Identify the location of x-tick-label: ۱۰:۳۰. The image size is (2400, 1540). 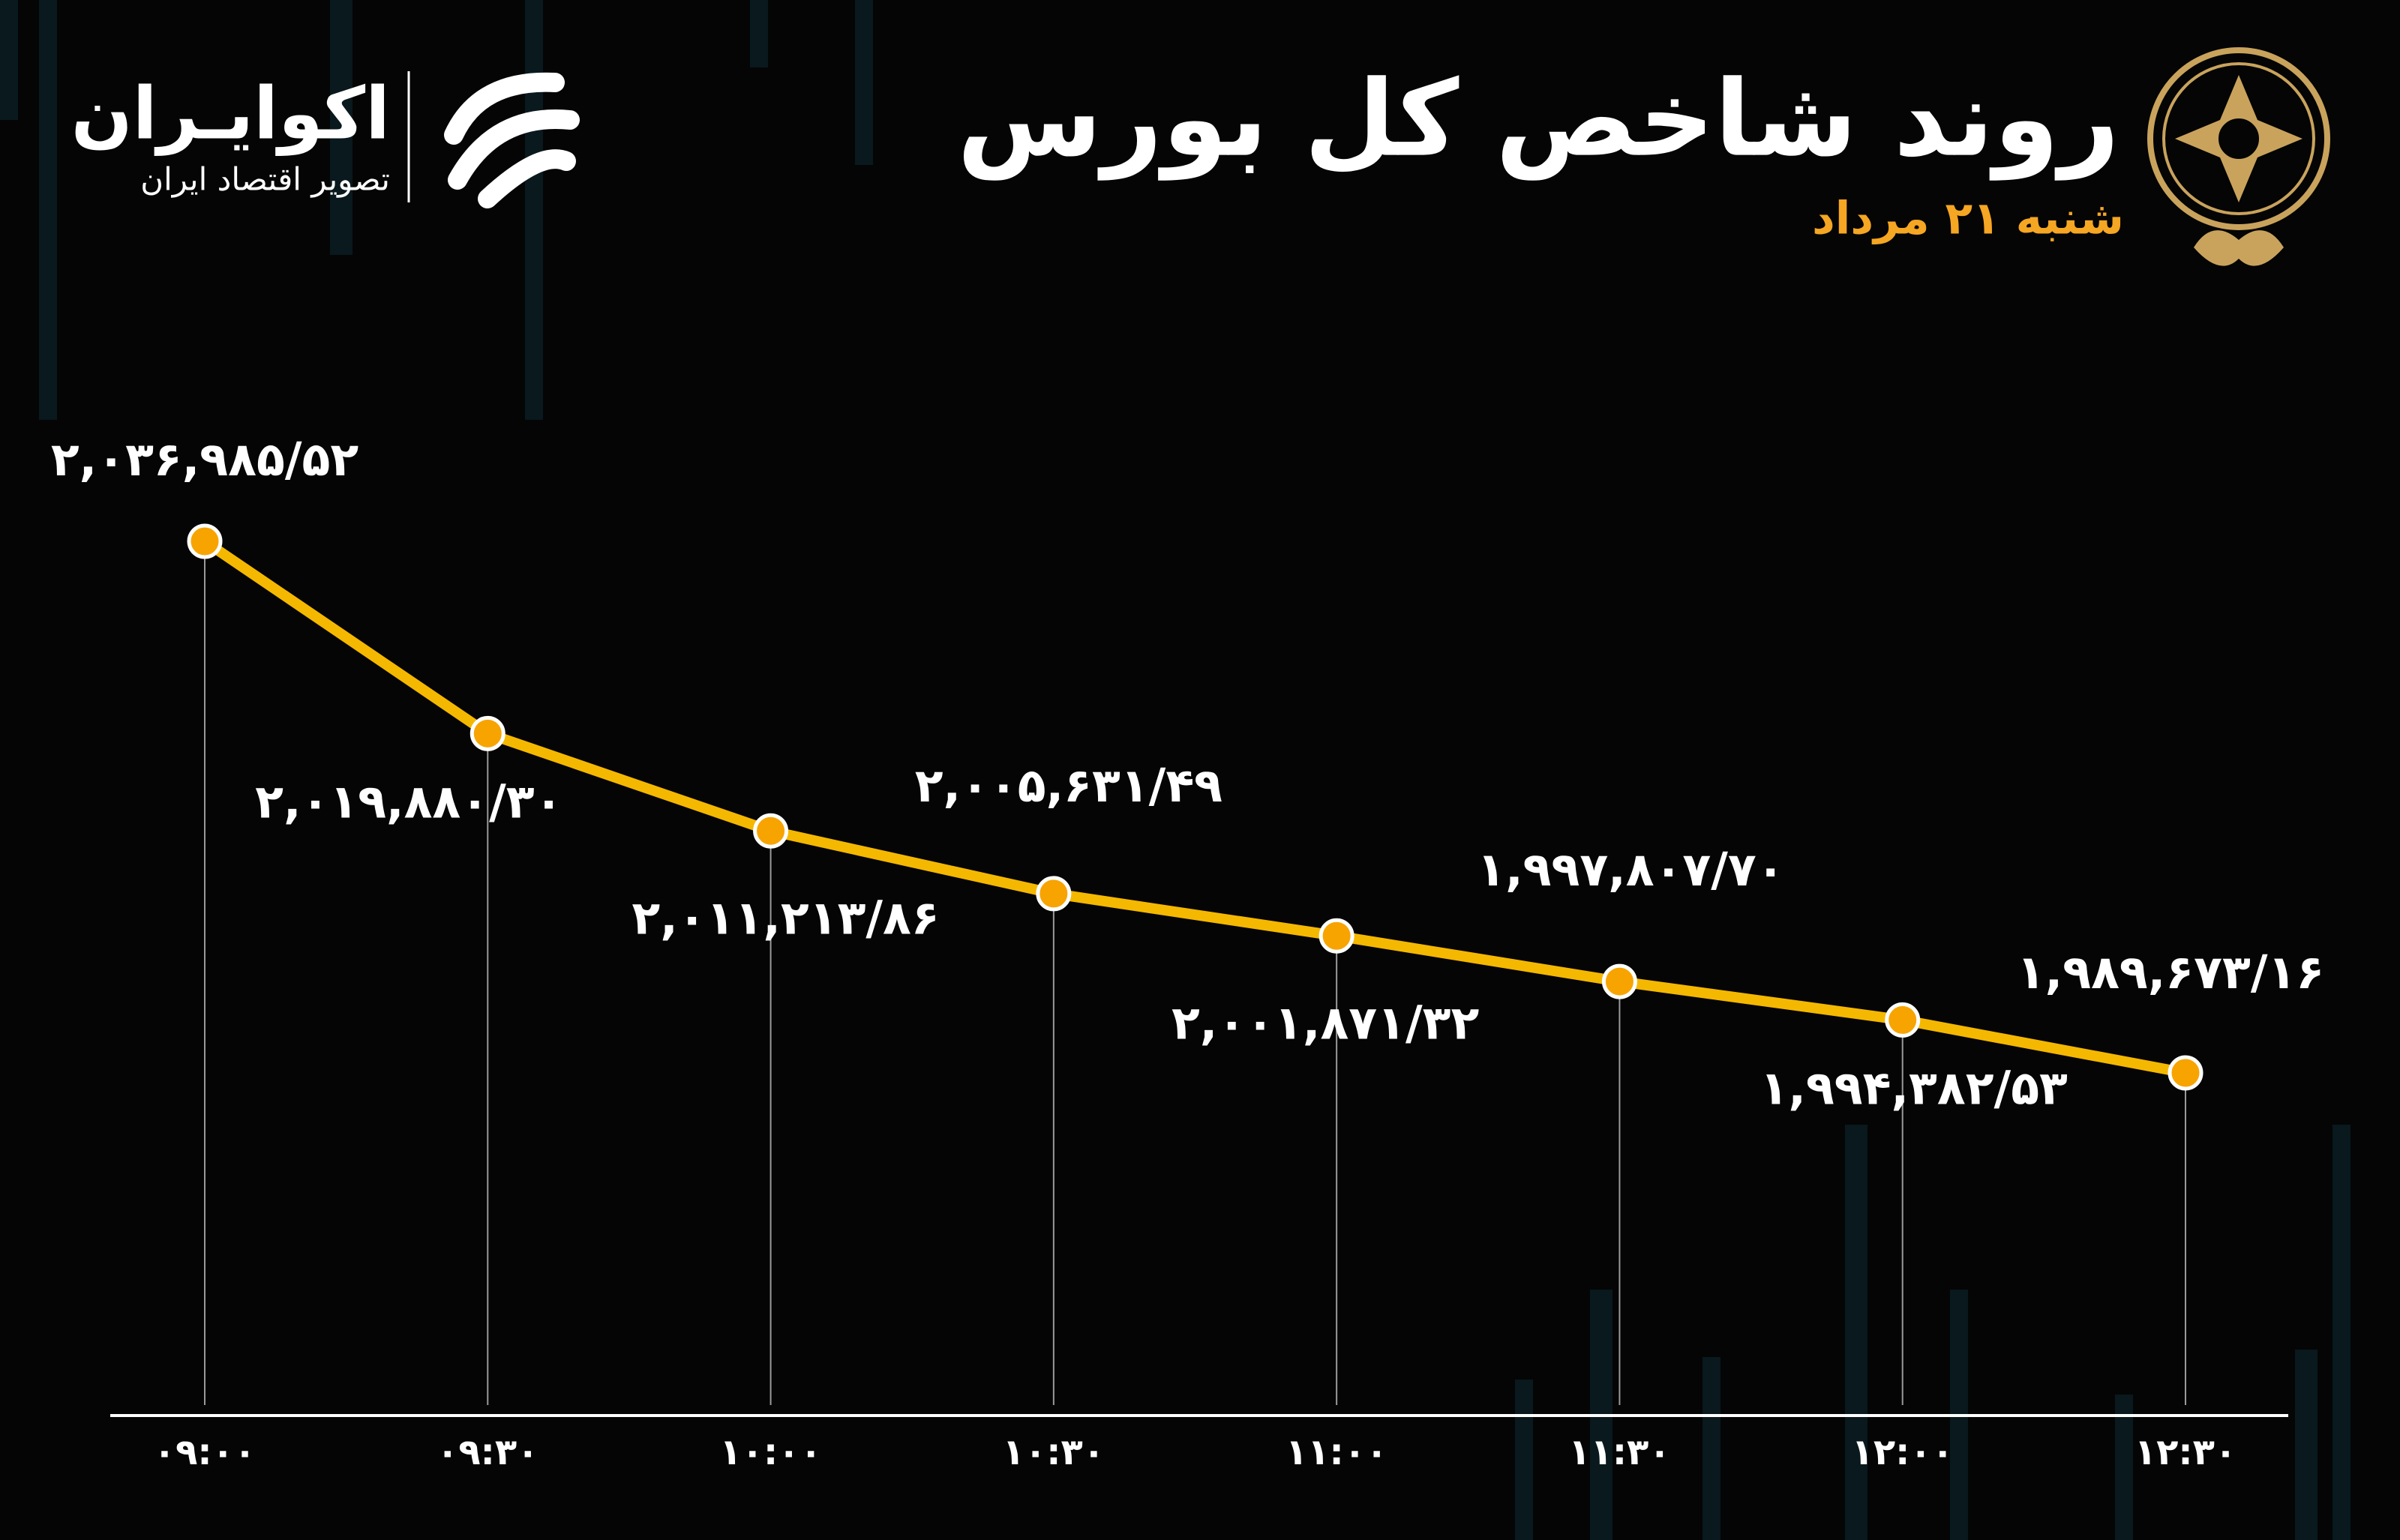
(1054, 1452).